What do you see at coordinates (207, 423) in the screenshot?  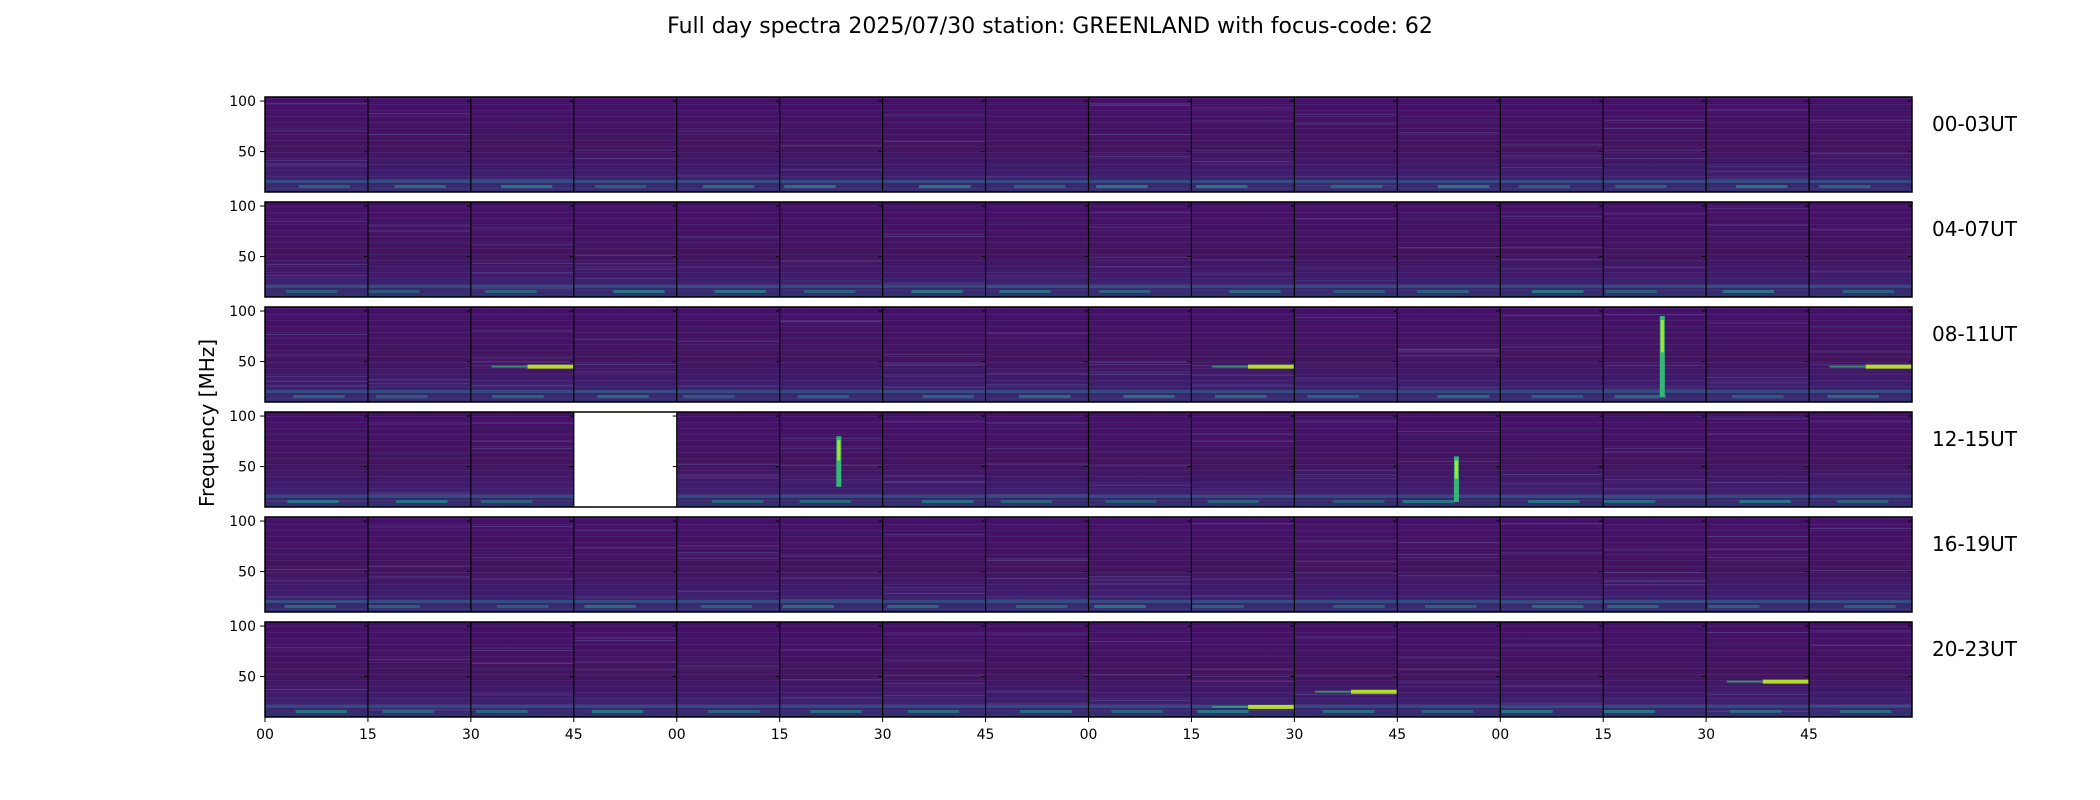 I see `y-axis-label: Frequency [MHz]` at bounding box center [207, 423].